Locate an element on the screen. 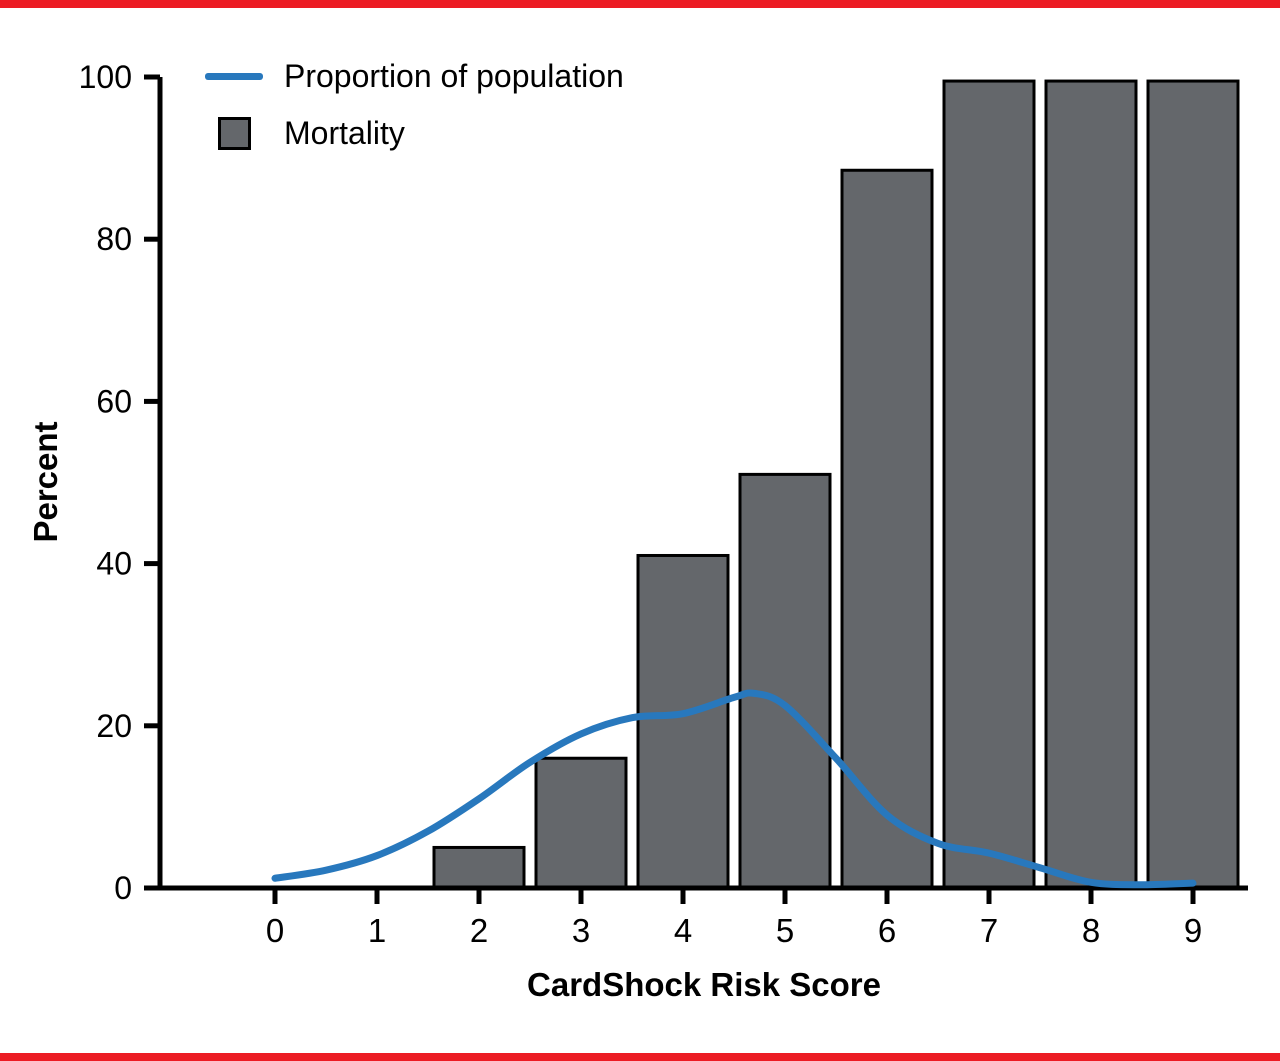  y-tick-label: 80 is located at coordinates (114, 239).